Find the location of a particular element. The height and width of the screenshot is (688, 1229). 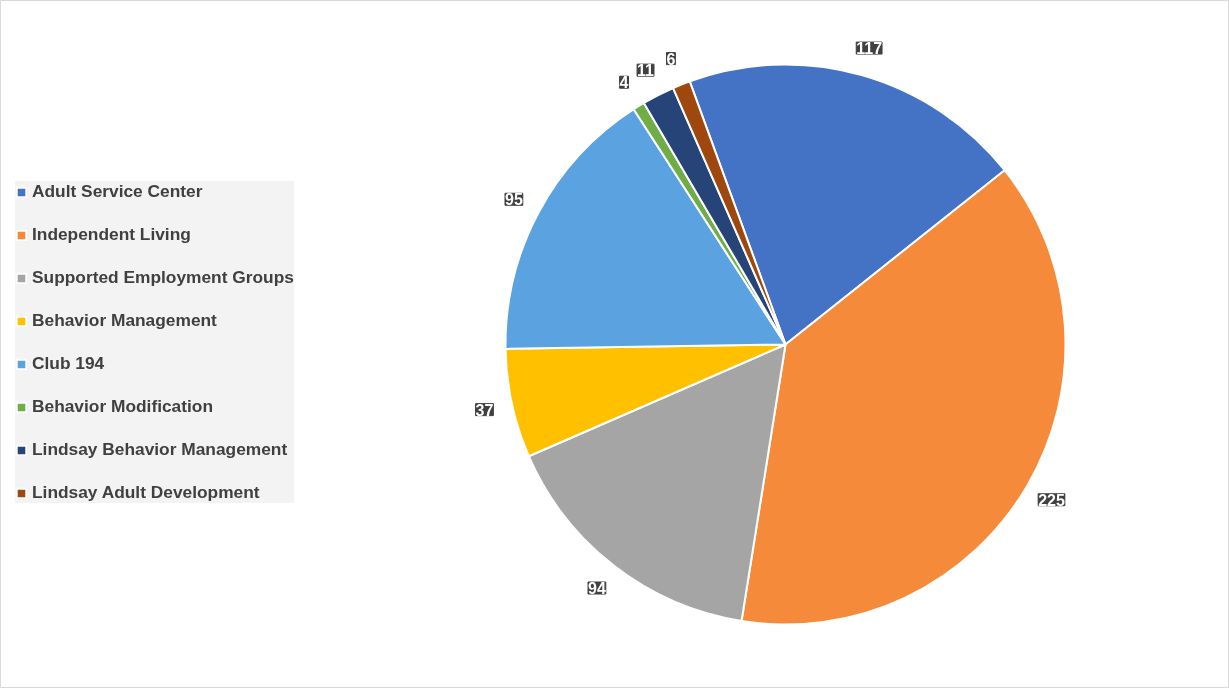

data-label: 117 is located at coordinates (869, 49).